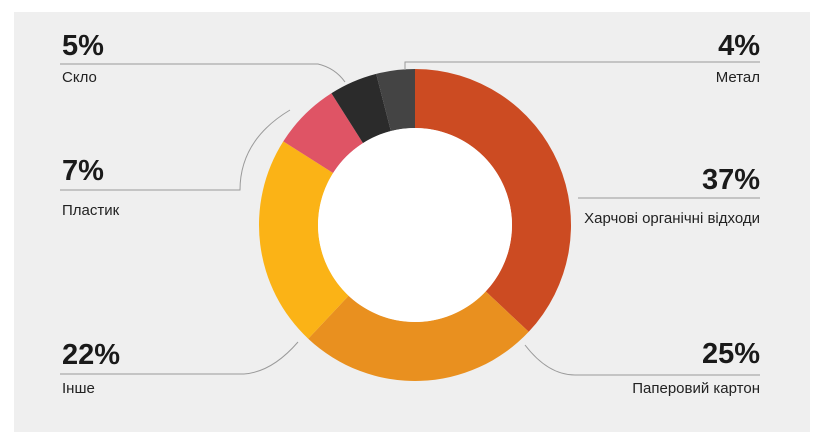 This screenshot has width=823, height=445. What do you see at coordinates (304, 240) in the screenshot?
I see `slice-other` at bounding box center [304, 240].